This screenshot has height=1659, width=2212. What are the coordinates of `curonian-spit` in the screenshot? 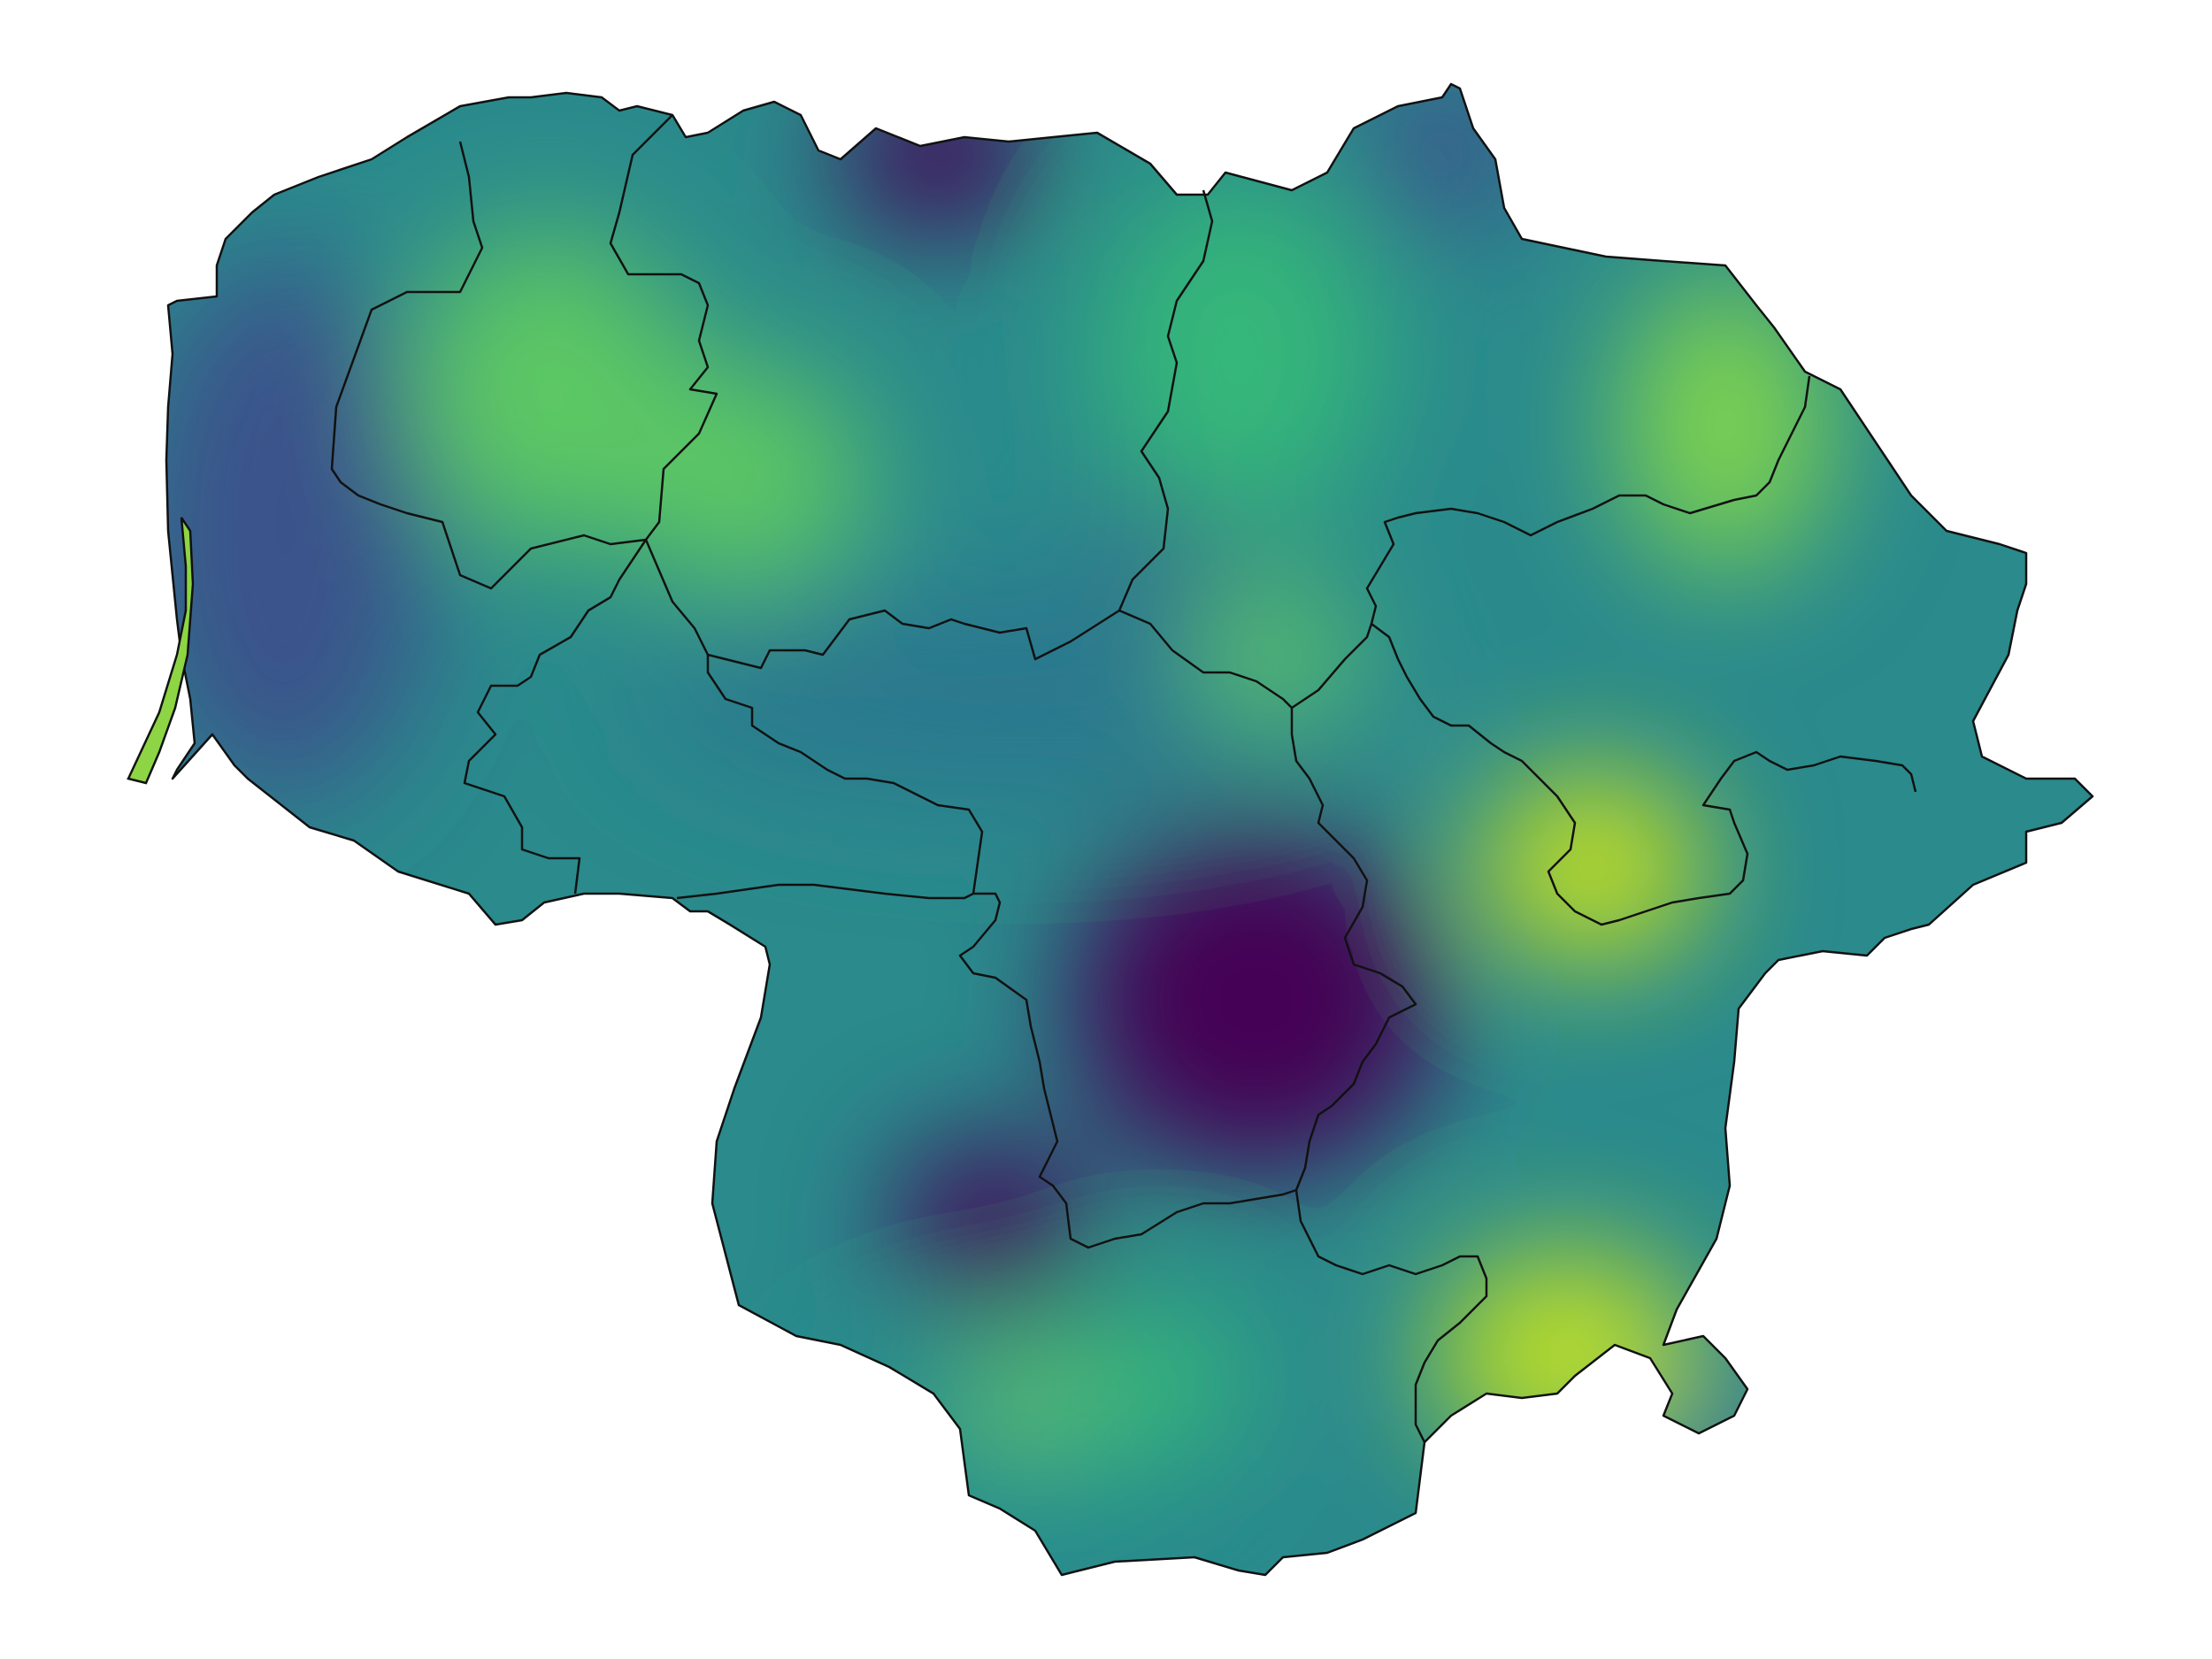 It's located at (161, 651).